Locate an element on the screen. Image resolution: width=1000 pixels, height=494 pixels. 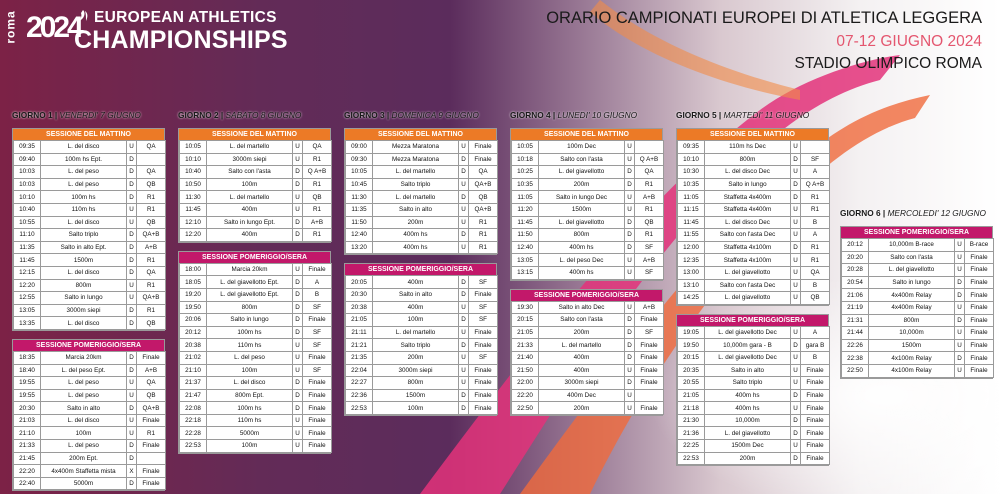
event-name: Salto in alto Ept. is located at coordinates (83, 247).